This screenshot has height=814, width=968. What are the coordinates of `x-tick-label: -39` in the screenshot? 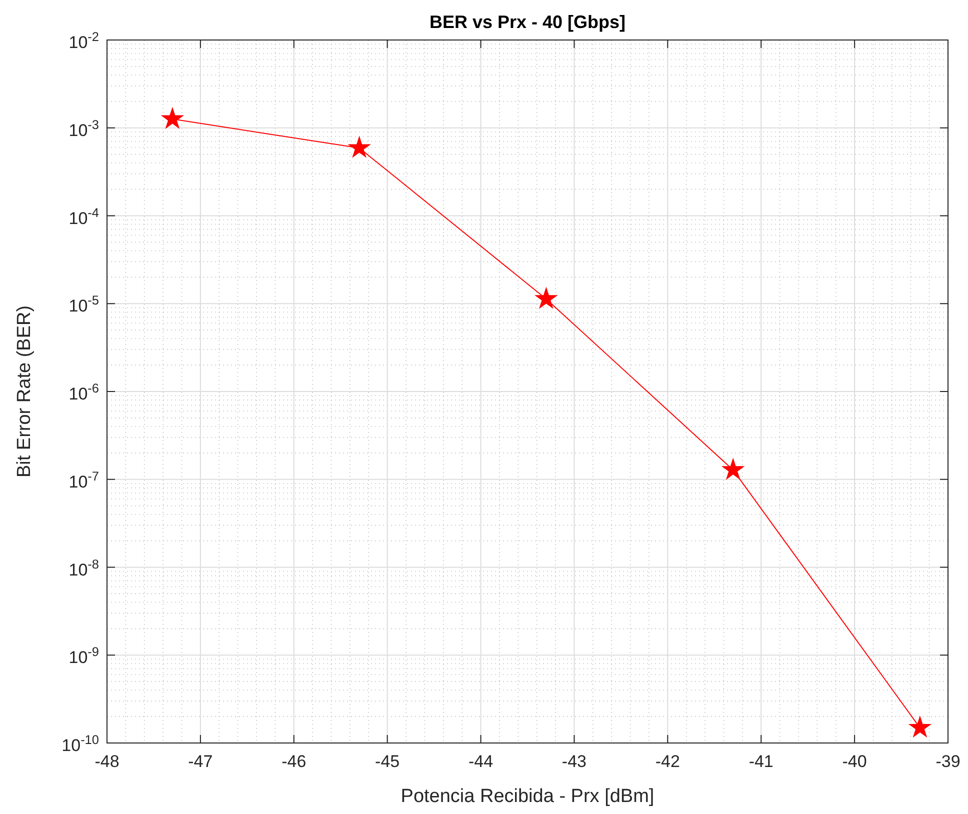 It's located at (948, 761).